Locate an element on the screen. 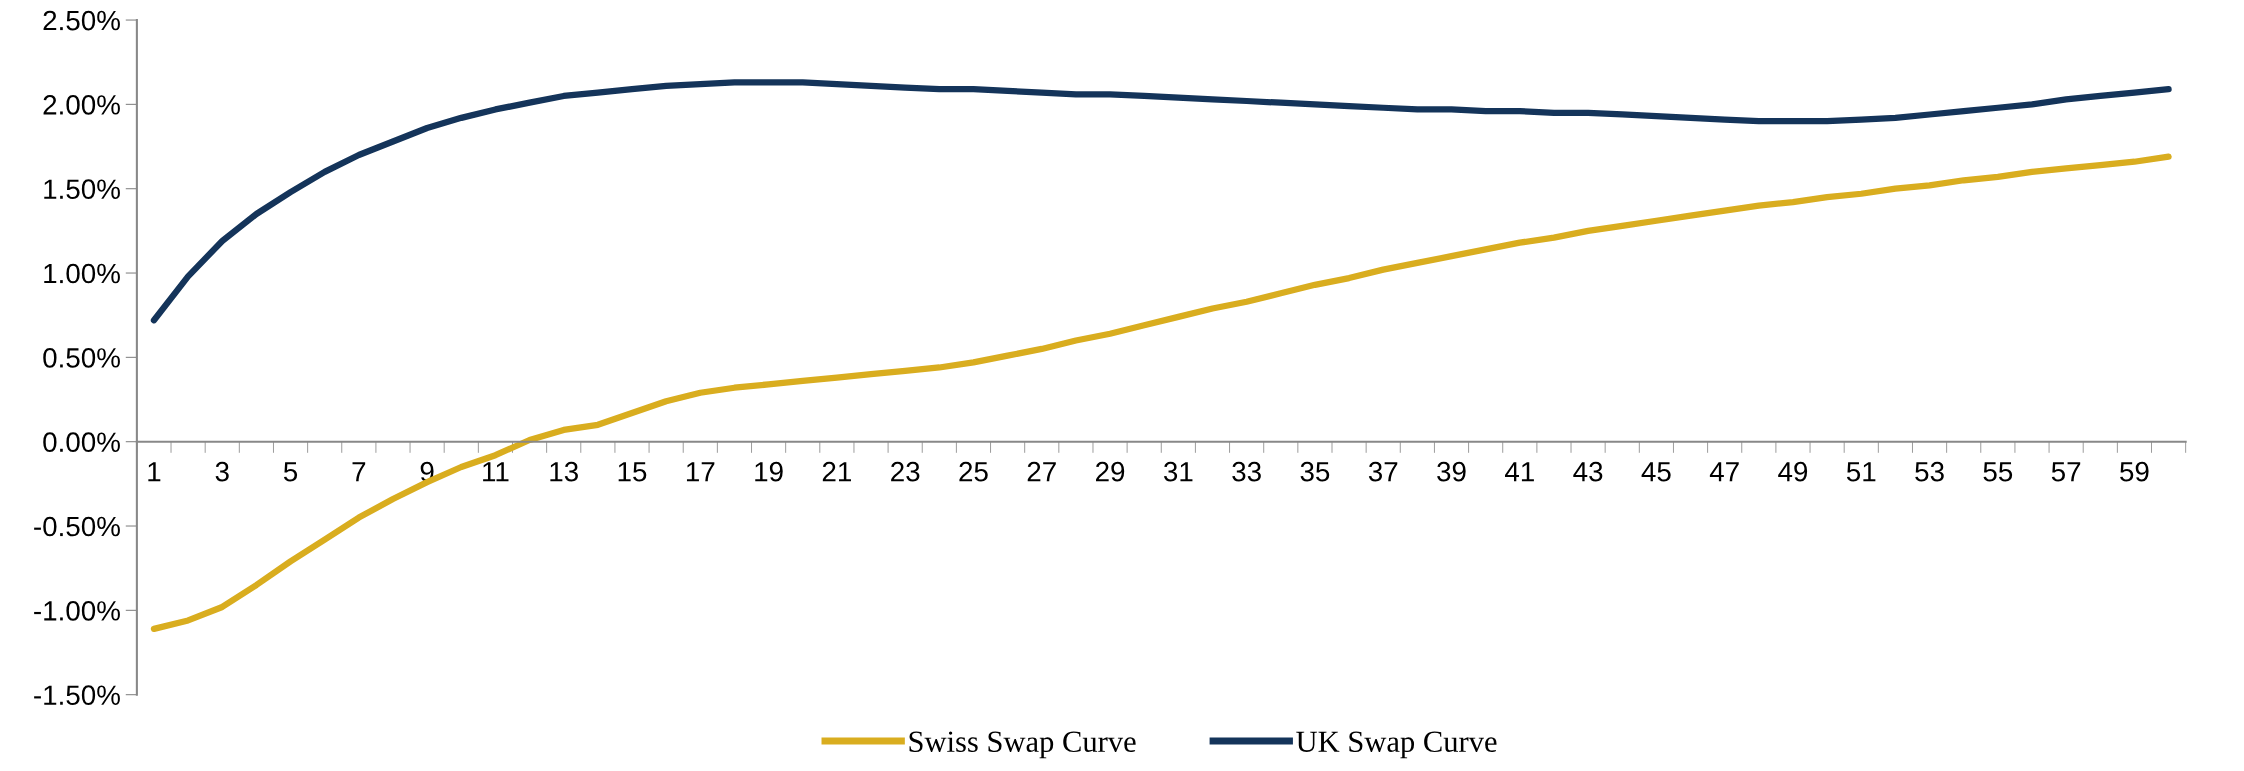 This screenshot has height=771, width=2244. x-tick-label: 25 is located at coordinates (973, 471).